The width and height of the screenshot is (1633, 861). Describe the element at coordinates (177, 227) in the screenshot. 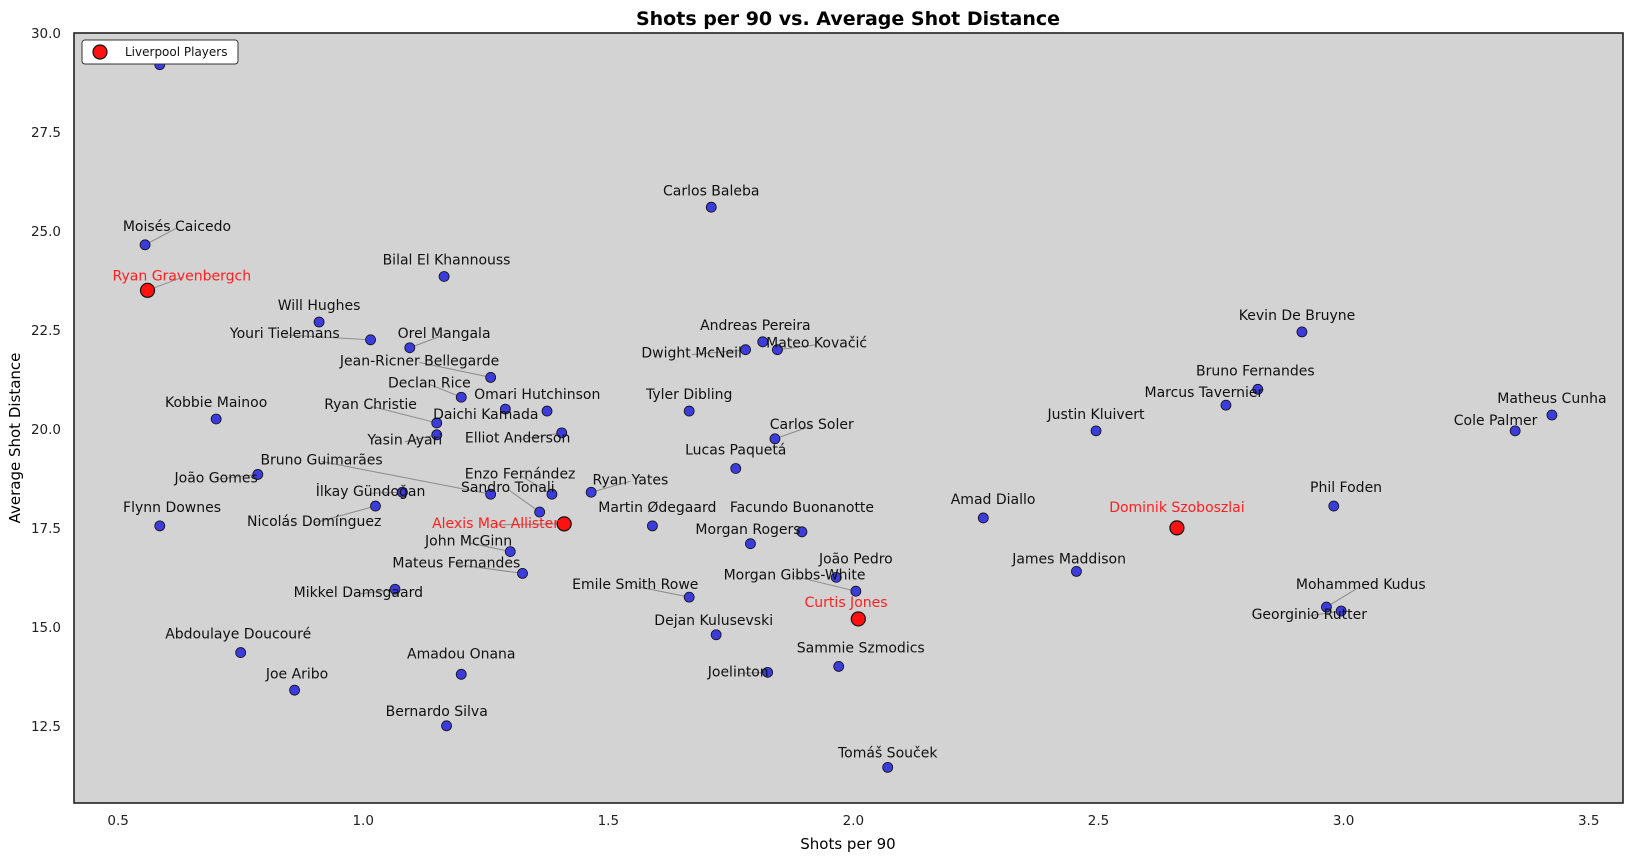

I see `player-label: Moisés Caicedo` at that location.